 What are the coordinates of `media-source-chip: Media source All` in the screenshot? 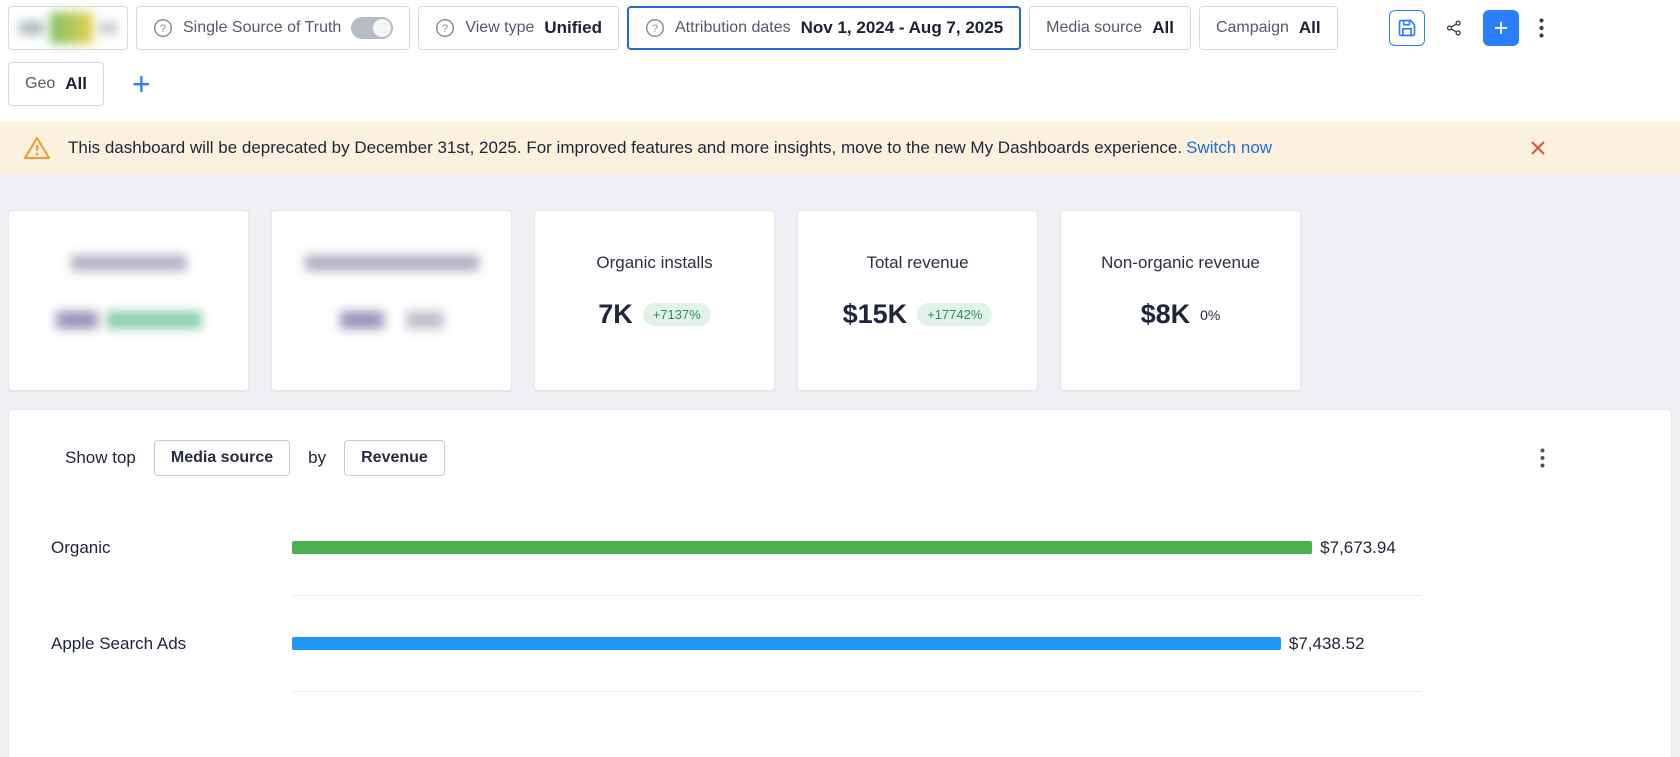 It's located at (1110, 28).